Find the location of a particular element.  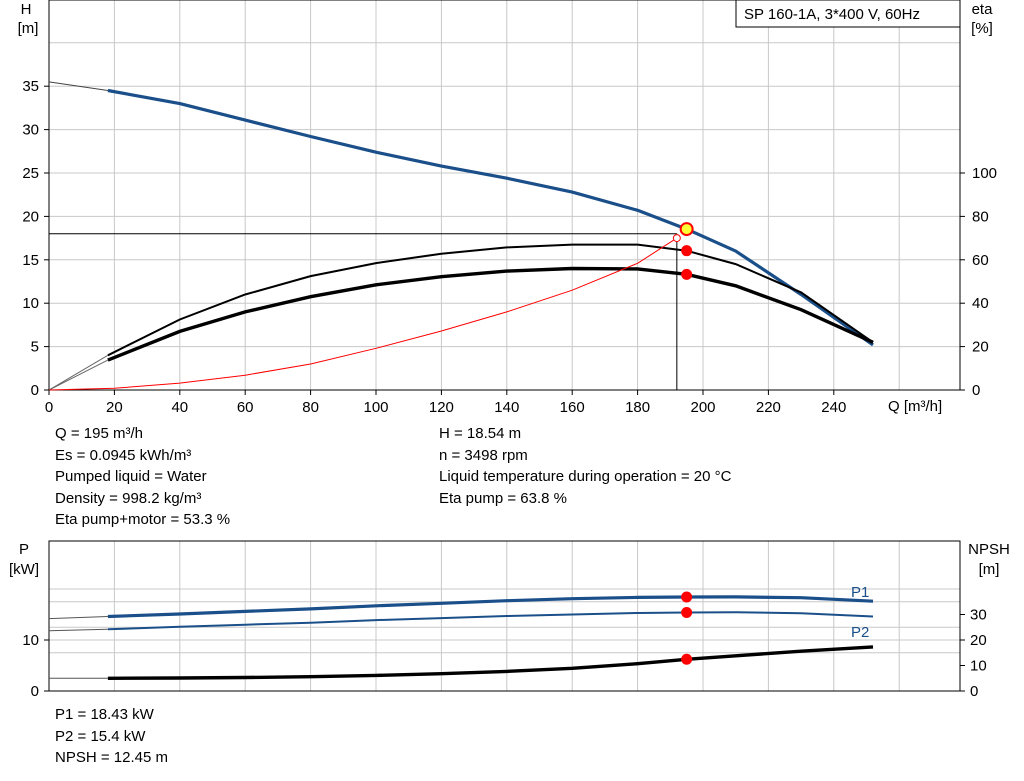

h-tick-label-30: 30 is located at coordinates (30, 130).